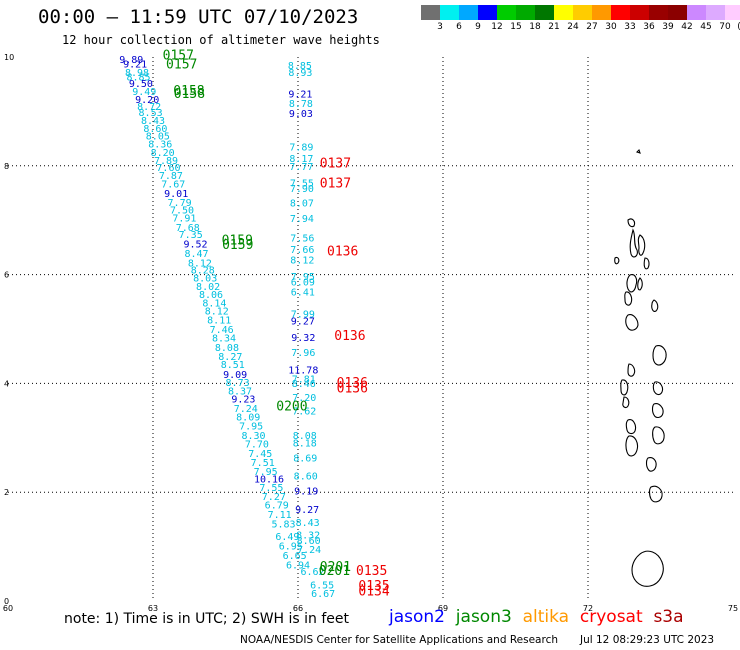 The image size is (740, 650). Describe the element at coordinates (8, 608) in the screenshot. I see `x-tick-label: 60` at that location.